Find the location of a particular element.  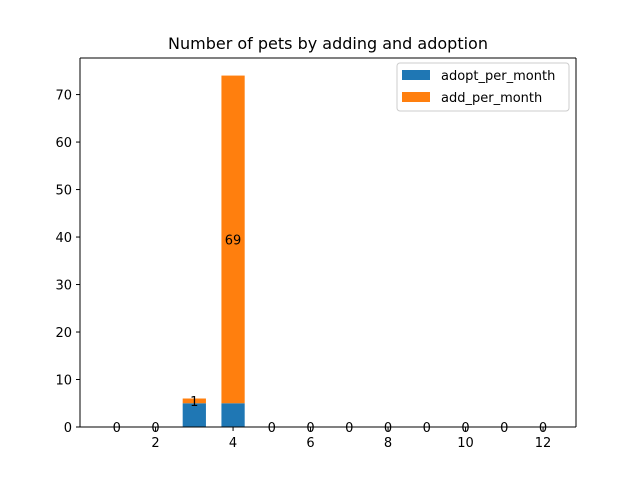

legend: adopt_per_month add_per_month is located at coordinates (483, 87).